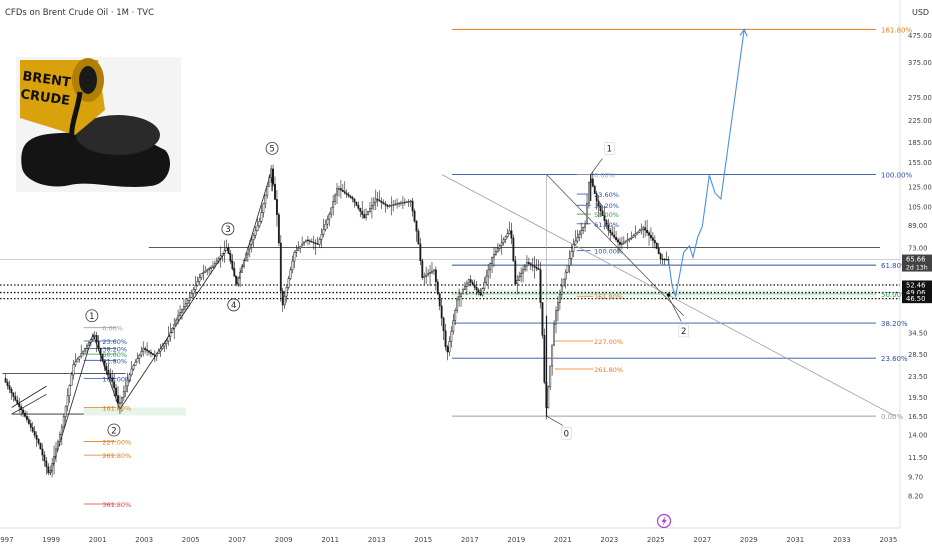 The image size is (932, 550). I want to click on wave-label-box, so click(609, 148).